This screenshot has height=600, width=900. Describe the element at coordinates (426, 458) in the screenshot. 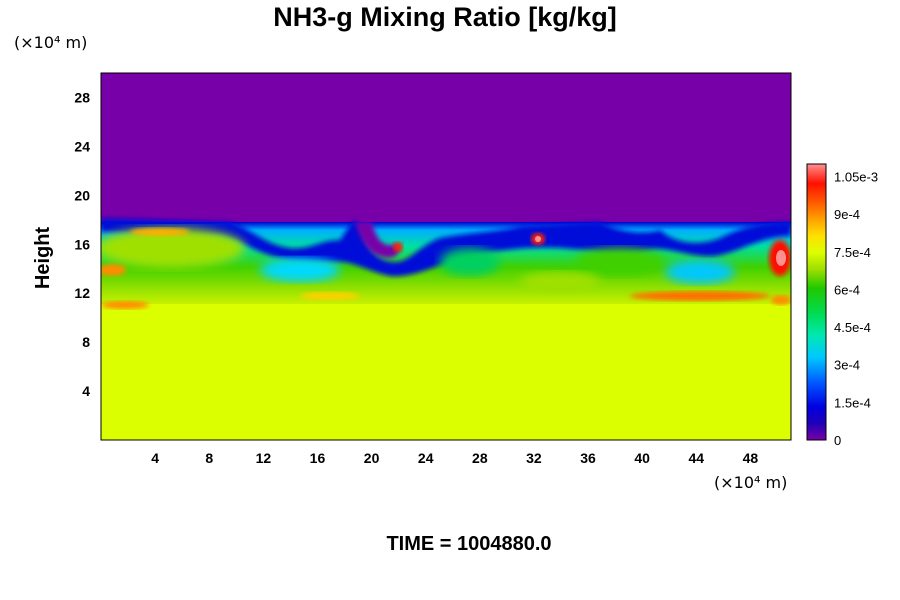

I see `x-tick-label: 24` at that location.